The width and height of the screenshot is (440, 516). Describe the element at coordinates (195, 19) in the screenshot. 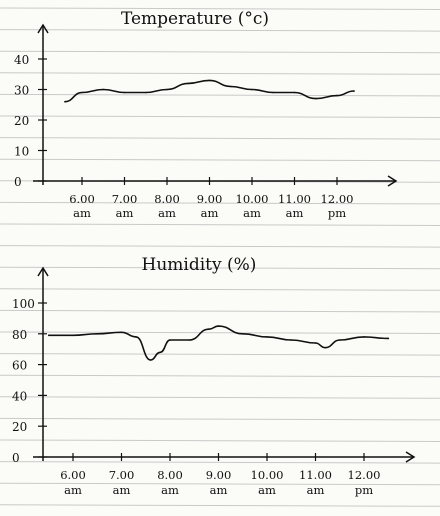

I see `chart-title: Temperature (°c)` at that location.